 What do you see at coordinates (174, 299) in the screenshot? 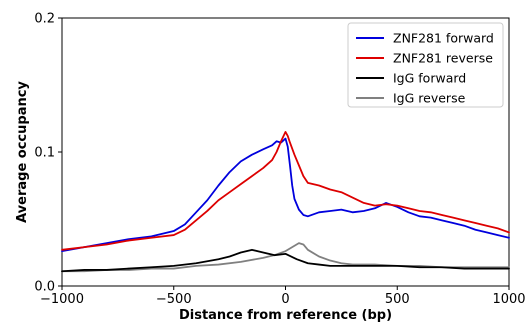
I see `x-tick-label: −500` at bounding box center [174, 299].